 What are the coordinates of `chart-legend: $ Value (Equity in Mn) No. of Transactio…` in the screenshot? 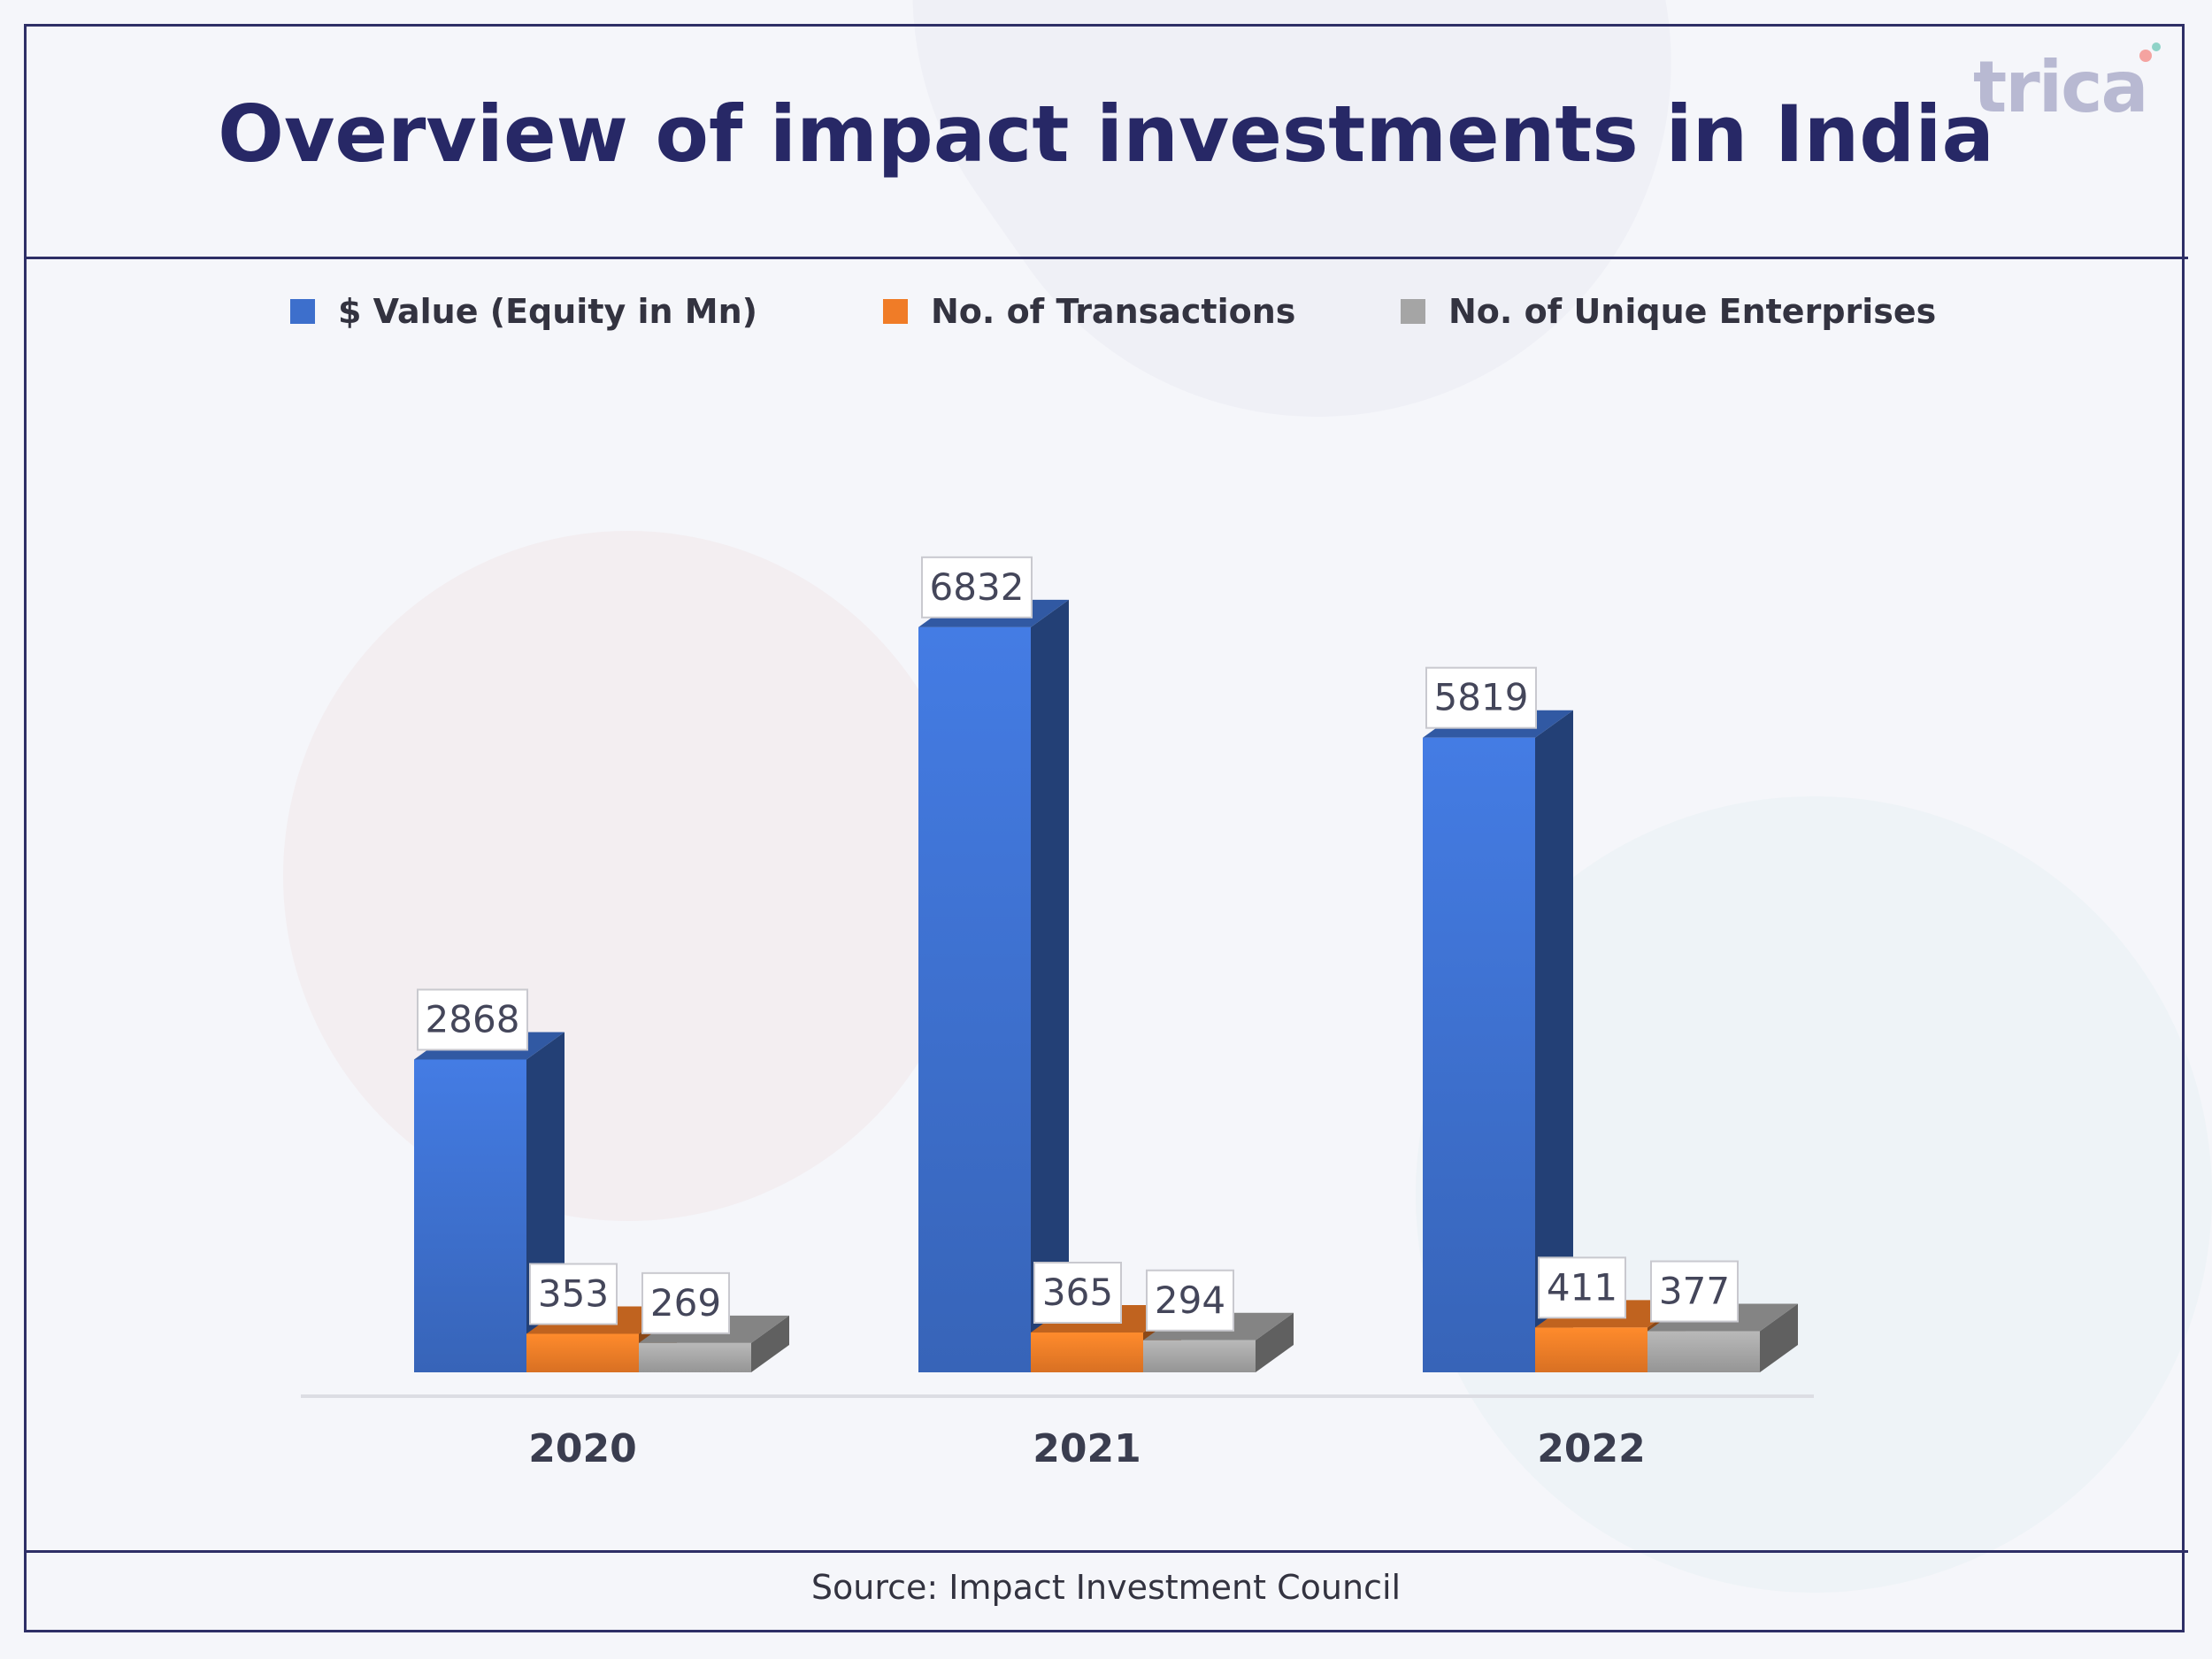 It's located at (1106, 314).